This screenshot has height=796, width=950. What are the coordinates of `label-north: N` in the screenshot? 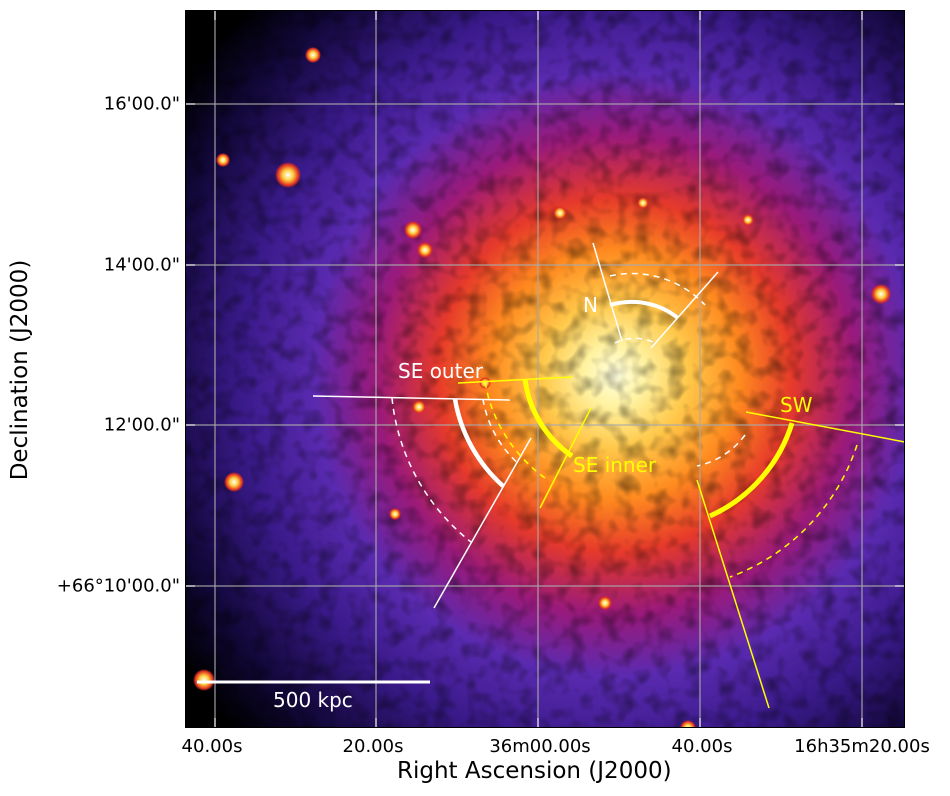 It's located at (590, 305).